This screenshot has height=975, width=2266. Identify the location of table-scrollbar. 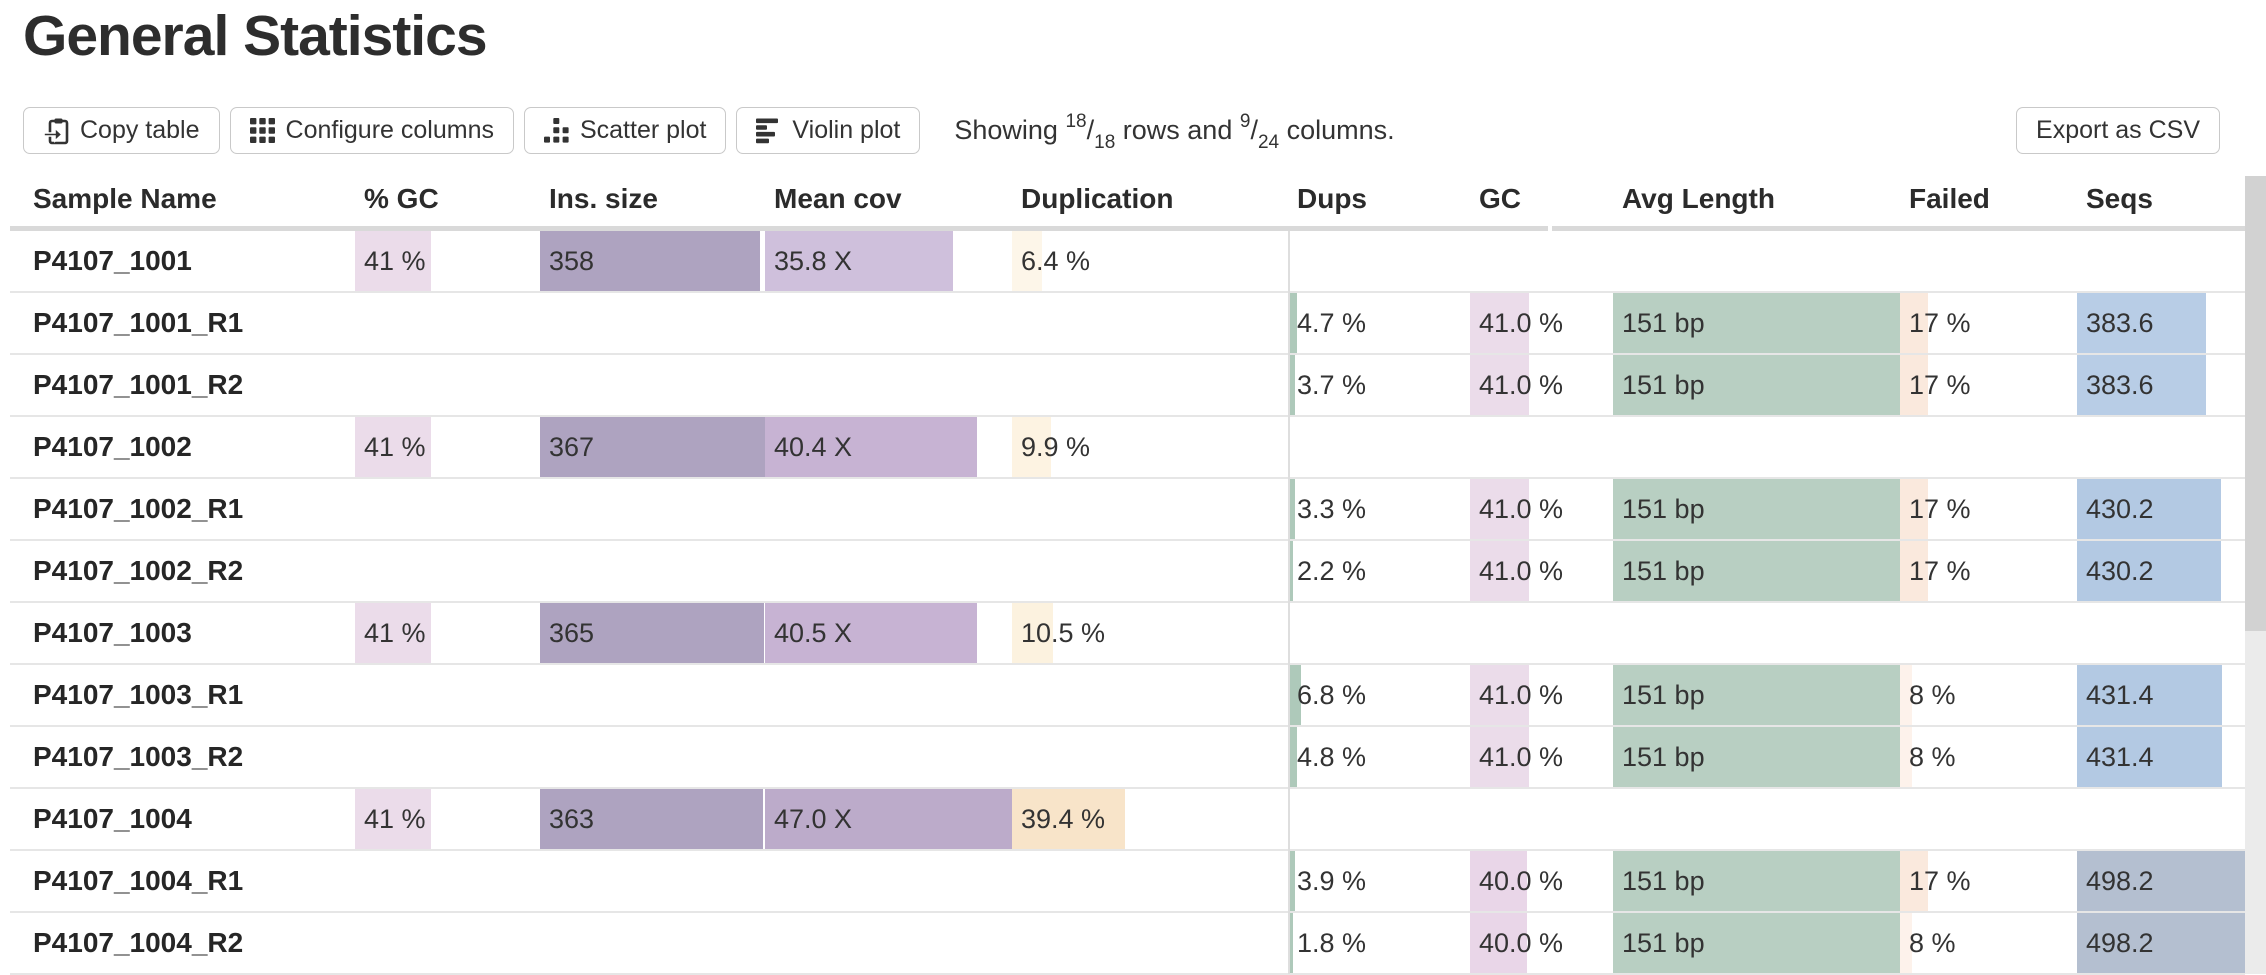
(2255, 575).